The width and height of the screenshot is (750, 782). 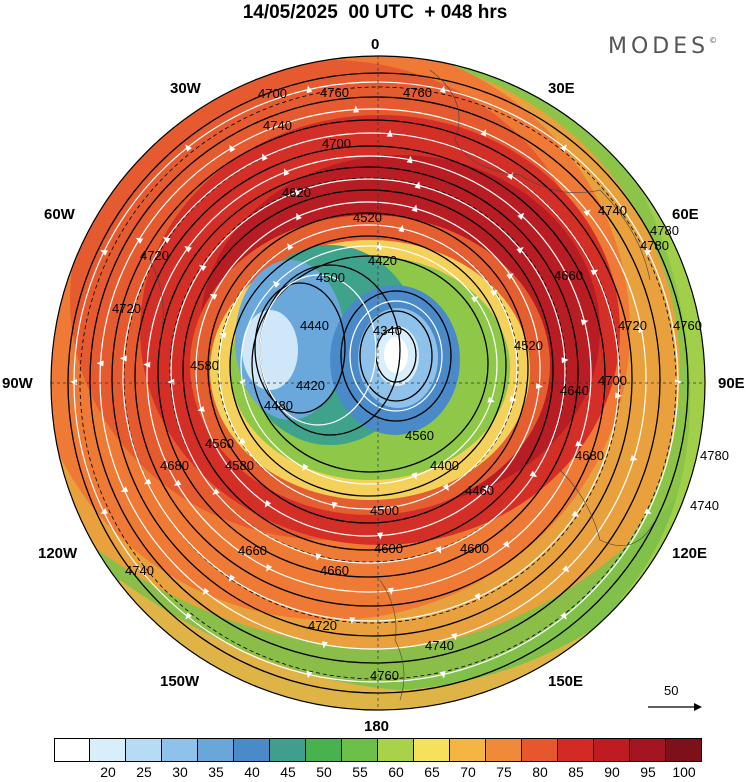 What do you see at coordinates (561, 88) in the screenshot?
I see `lon-label-30e: 30E` at bounding box center [561, 88].